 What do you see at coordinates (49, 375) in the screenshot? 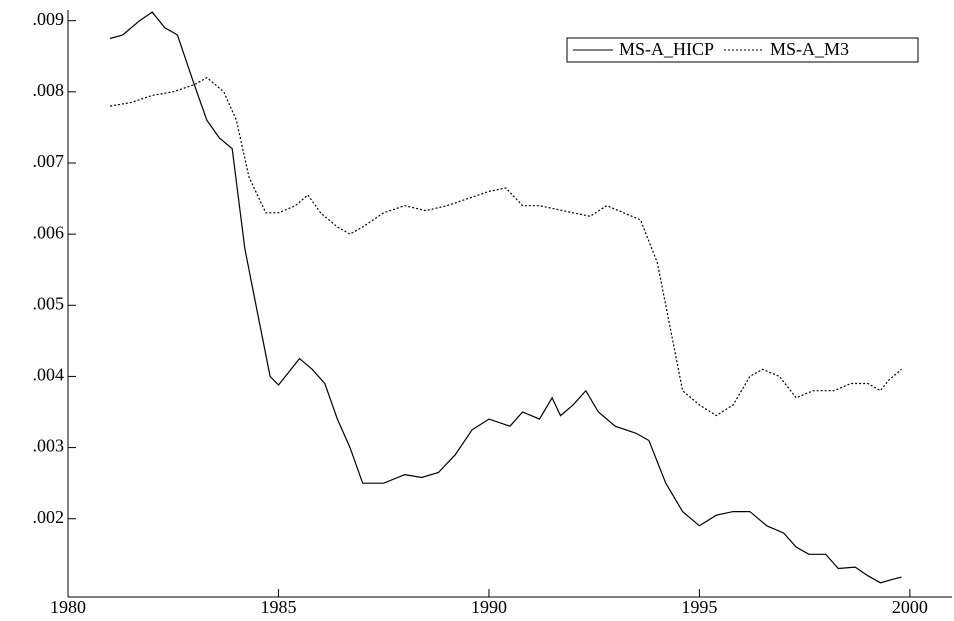
I see `y-tick-label: .004` at bounding box center [49, 375].